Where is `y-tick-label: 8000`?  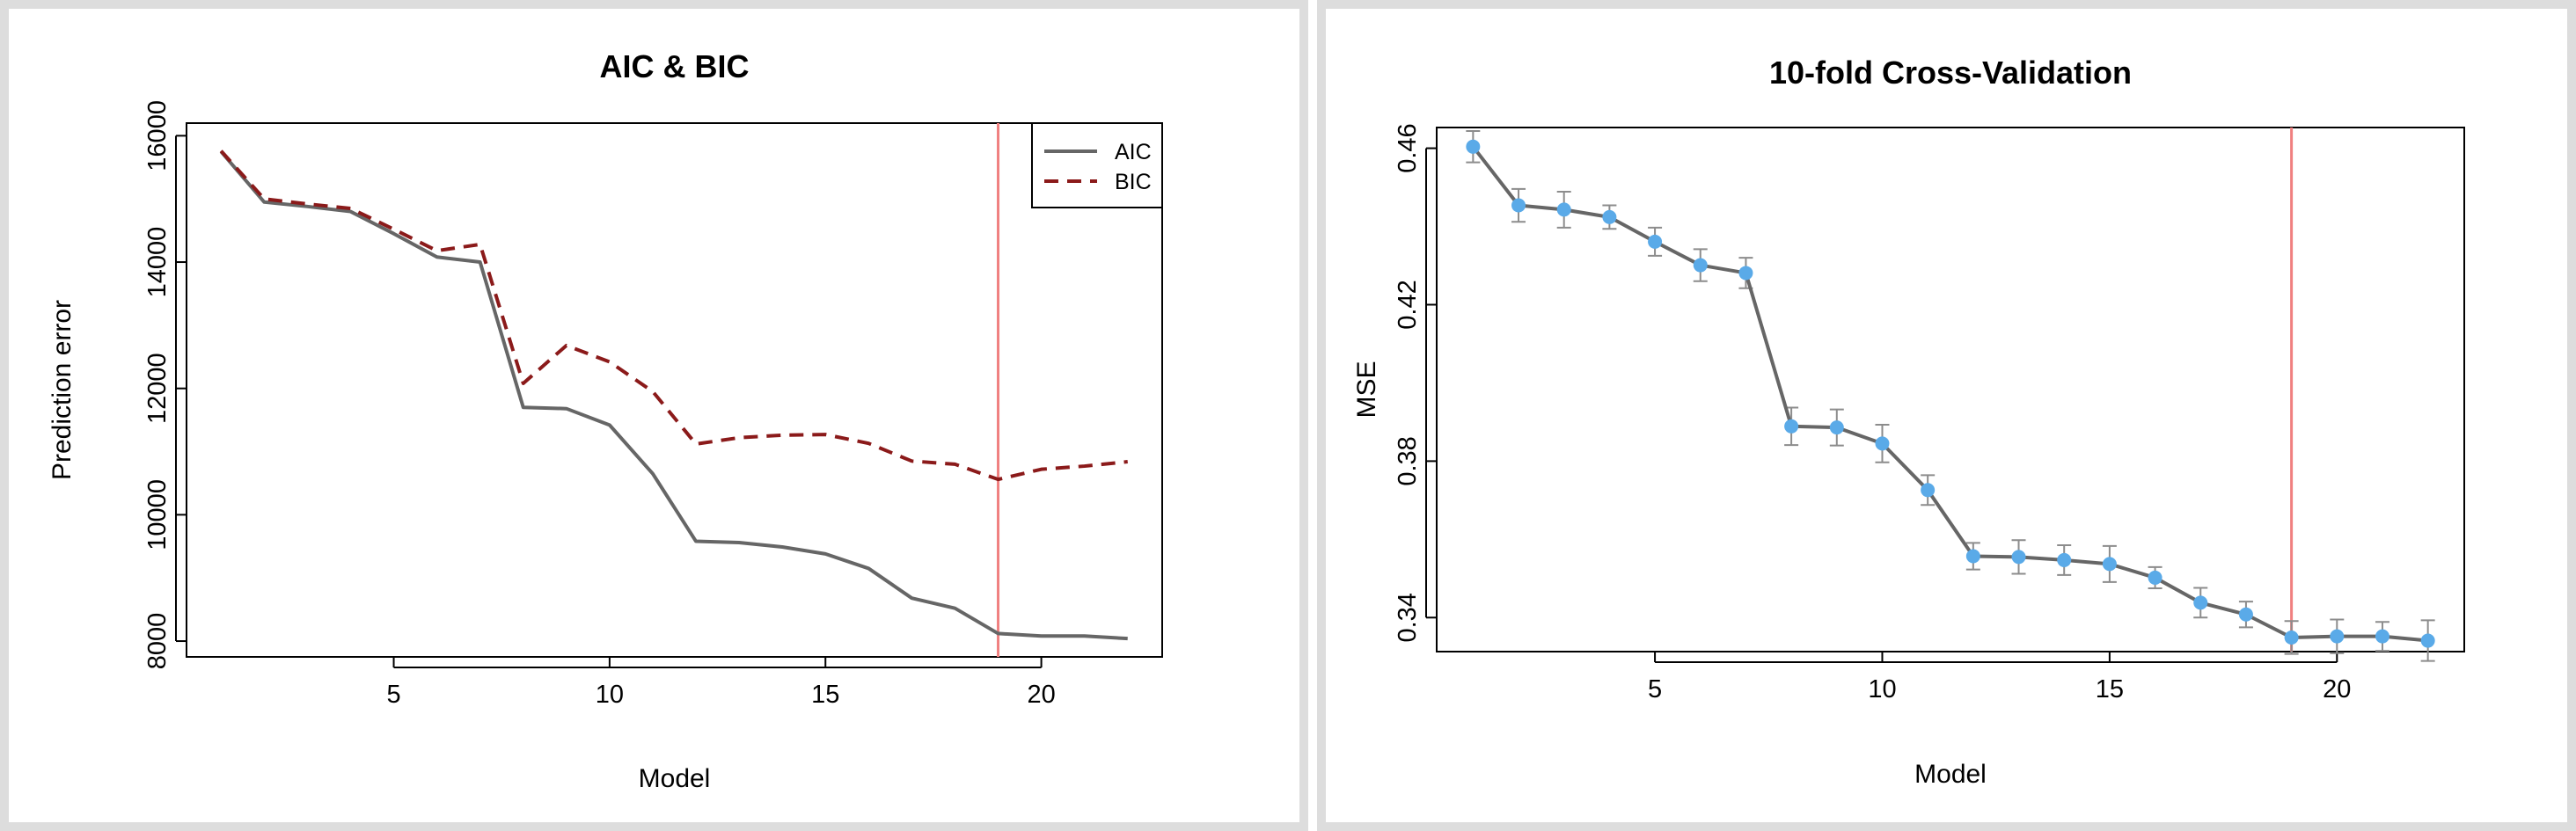 y-tick-label: 8000 is located at coordinates (157, 641).